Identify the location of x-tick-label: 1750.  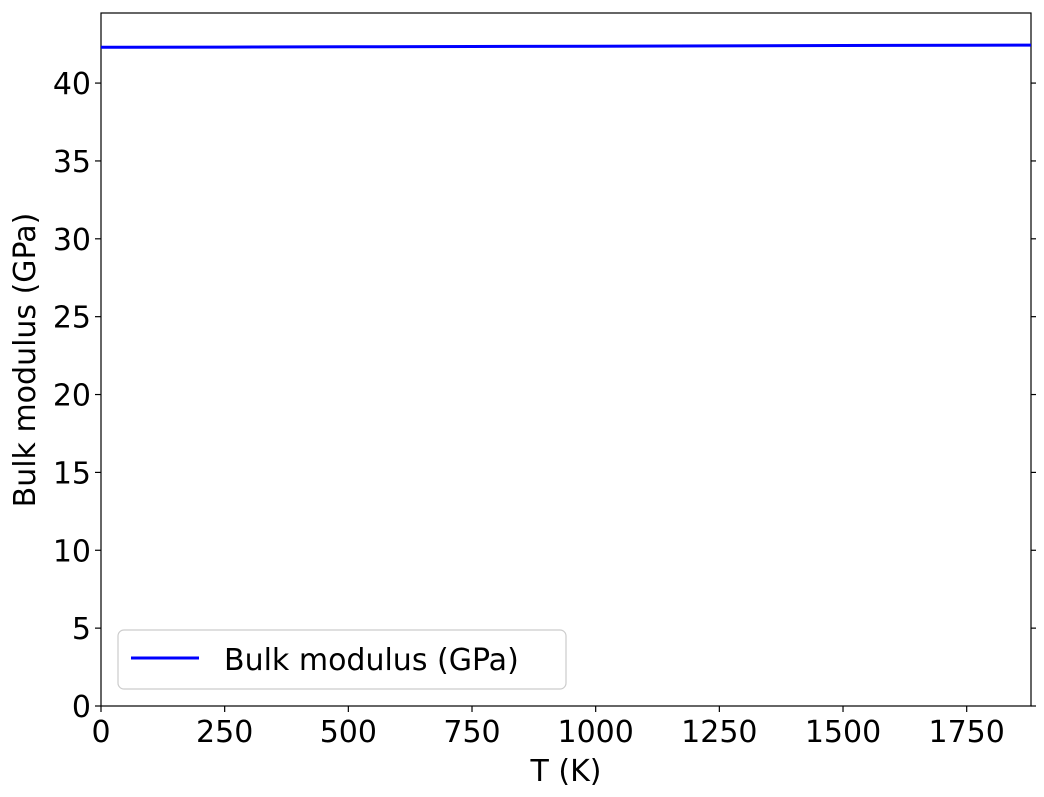
(967, 732).